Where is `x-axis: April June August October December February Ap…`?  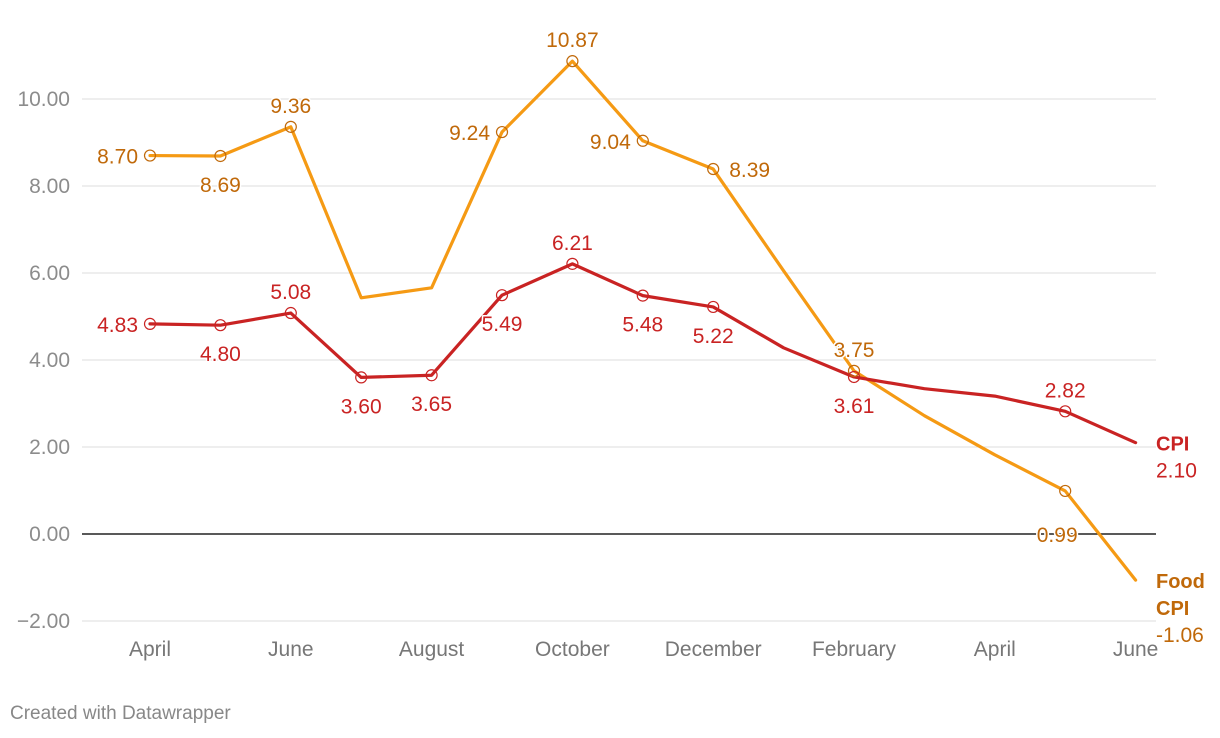 x-axis: April June August October December February Ap… is located at coordinates (643, 649).